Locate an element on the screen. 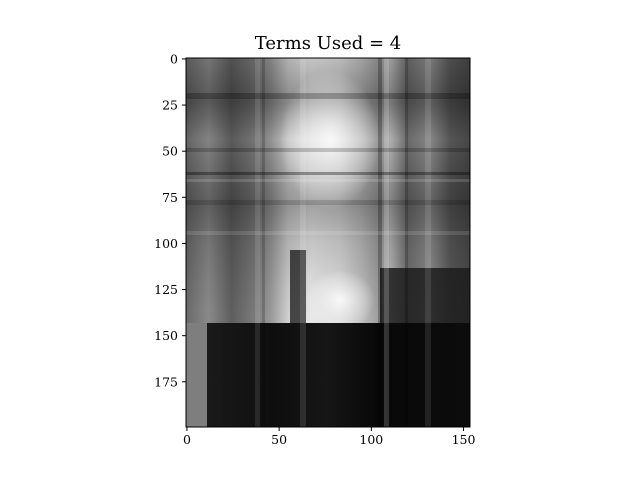 This screenshot has width=640, height=480. x-tick-label: 50 is located at coordinates (279, 439).